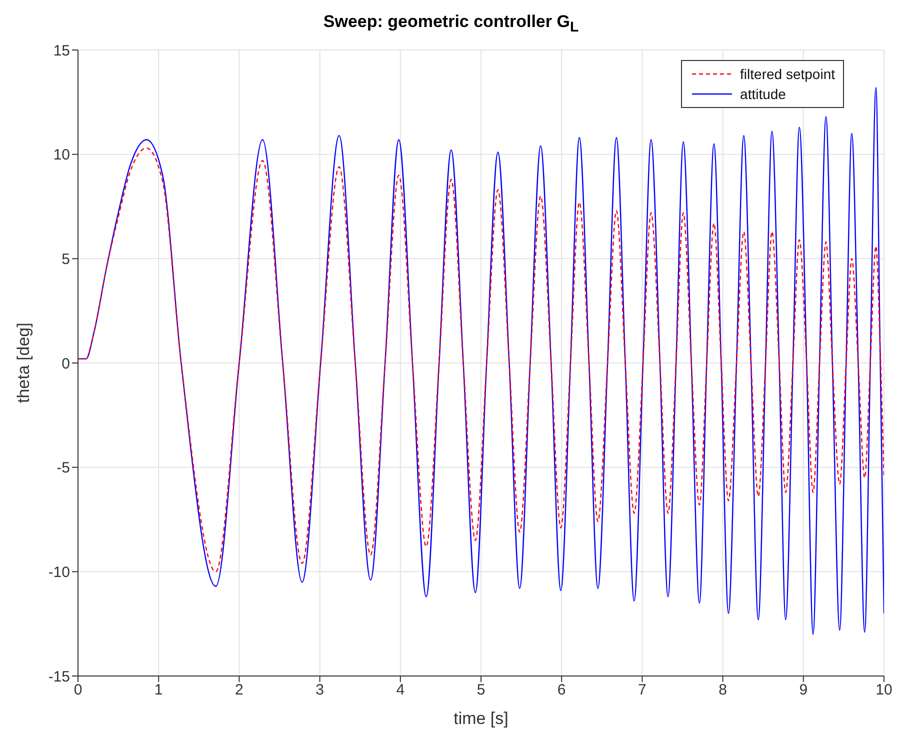 The height and width of the screenshot is (744, 902). I want to click on y-tick-label: 10, so click(61, 155).